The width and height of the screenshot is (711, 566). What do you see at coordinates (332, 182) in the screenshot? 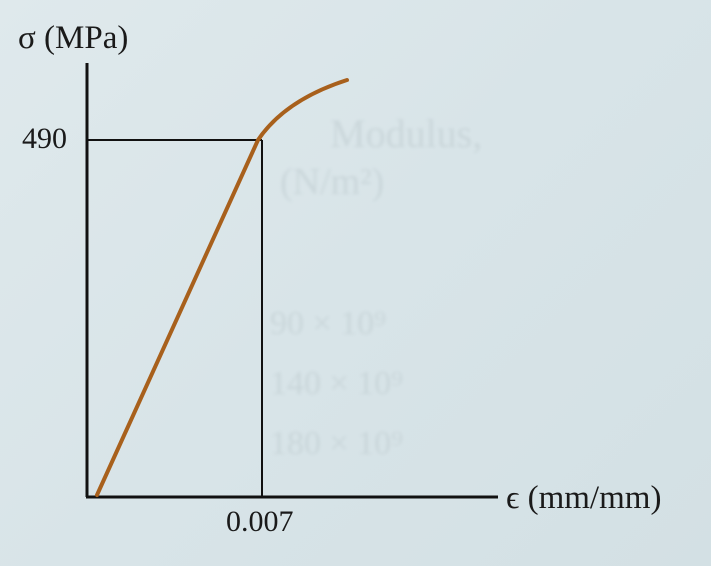
I see `background-bleed-text: (N/m²)` at bounding box center [332, 182].